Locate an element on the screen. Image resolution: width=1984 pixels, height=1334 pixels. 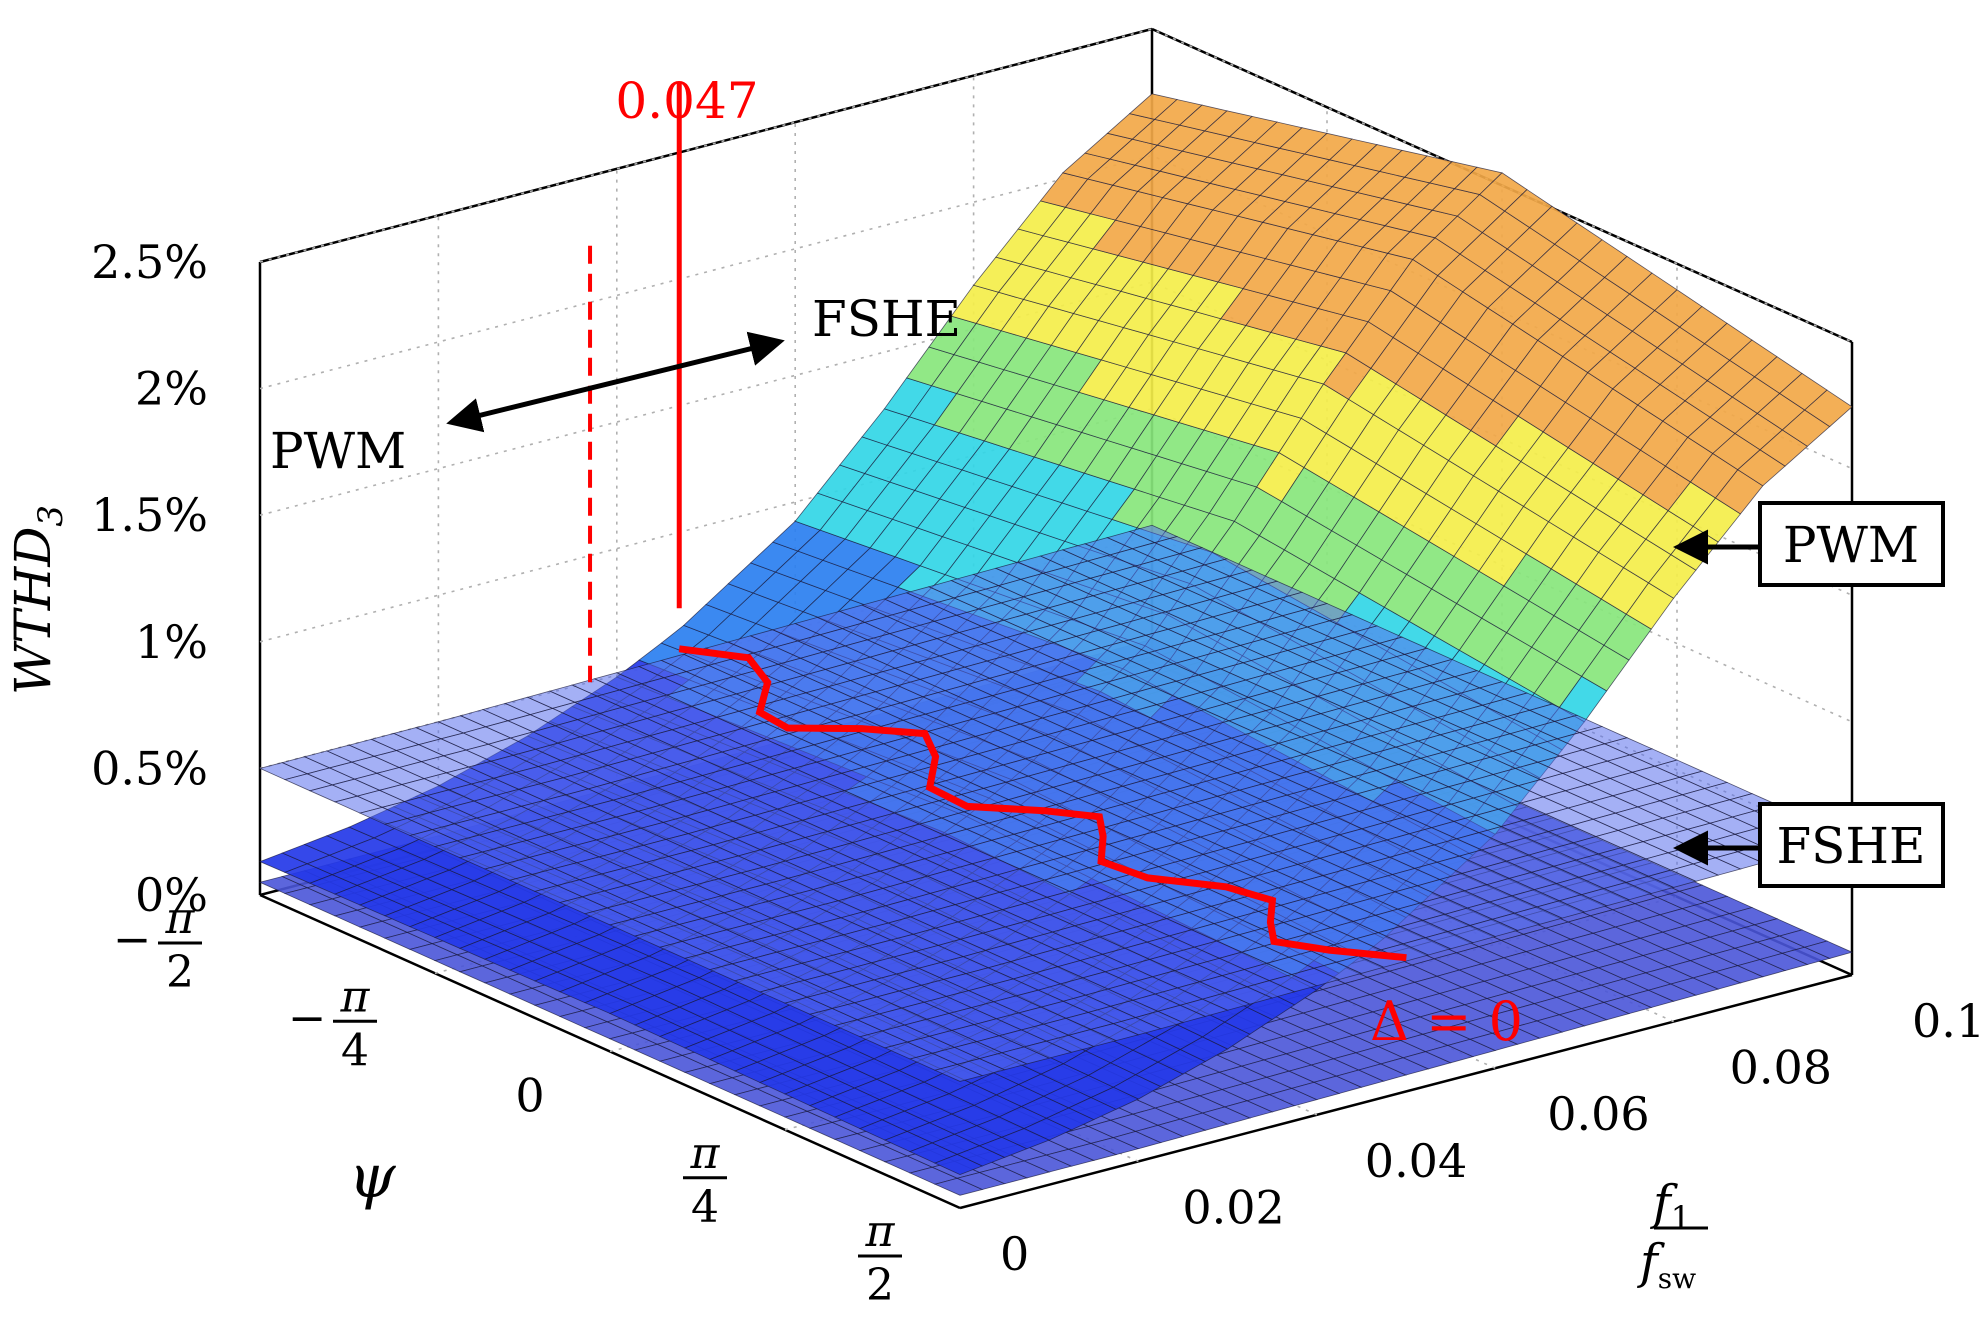
z-tick-label: 1% is located at coordinates (171, 642).